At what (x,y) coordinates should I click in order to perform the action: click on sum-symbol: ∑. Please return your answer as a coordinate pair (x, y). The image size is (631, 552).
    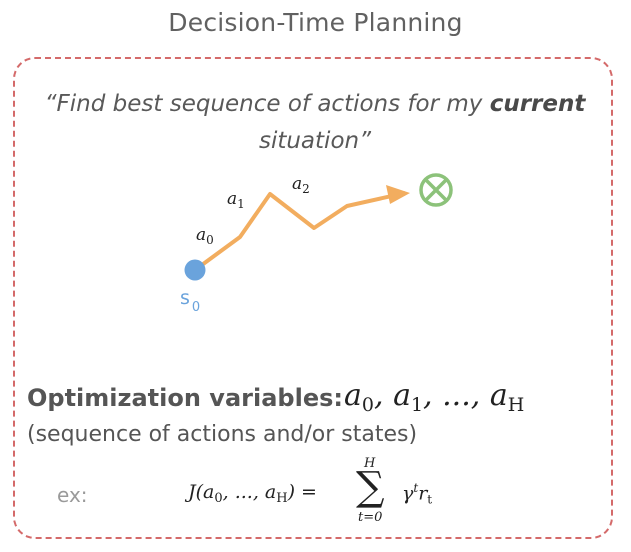
    Looking at the image, I should click on (370, 487).